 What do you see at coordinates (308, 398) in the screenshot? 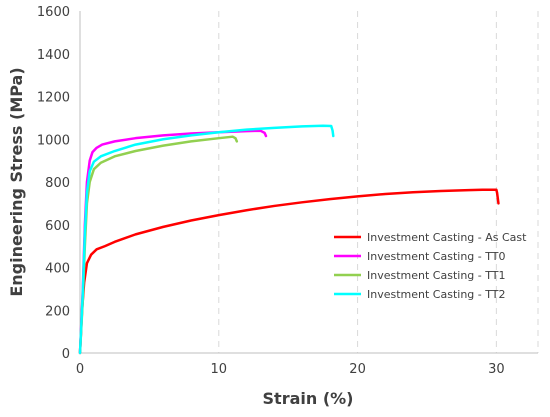
I see `x-axis-title: Strain (%)` at bounding box center [308, 398].